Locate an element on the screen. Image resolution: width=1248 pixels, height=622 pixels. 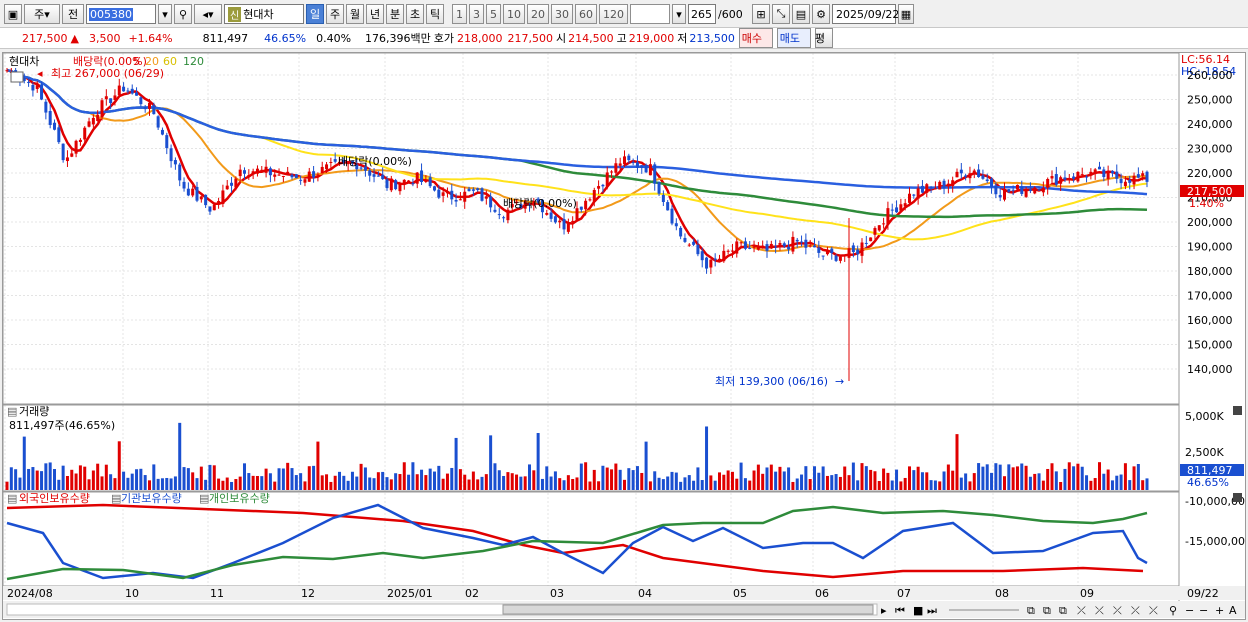
save-icon: ▤ is located at coordinates (801, 14).